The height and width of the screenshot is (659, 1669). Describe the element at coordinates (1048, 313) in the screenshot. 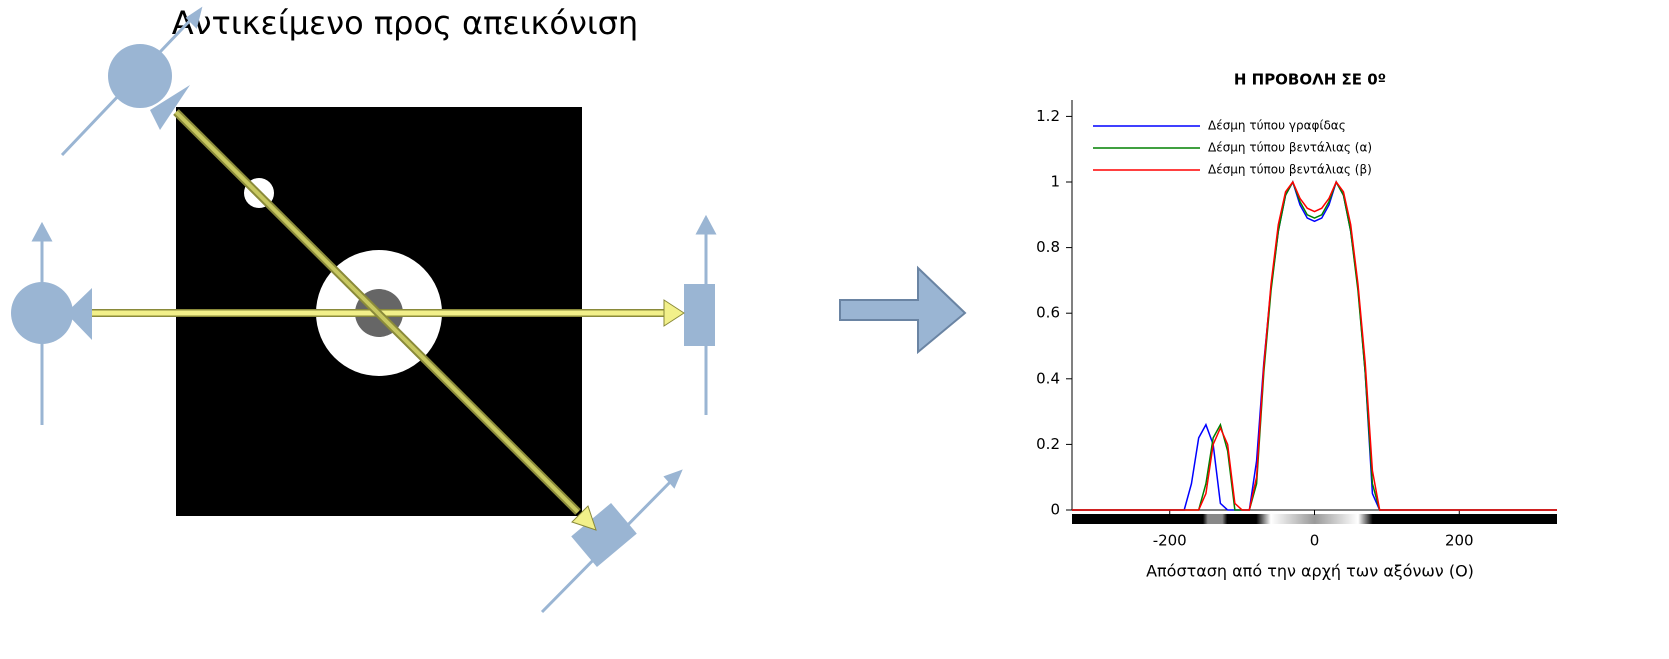

I see `y-tick-label: 0.6` at that location.